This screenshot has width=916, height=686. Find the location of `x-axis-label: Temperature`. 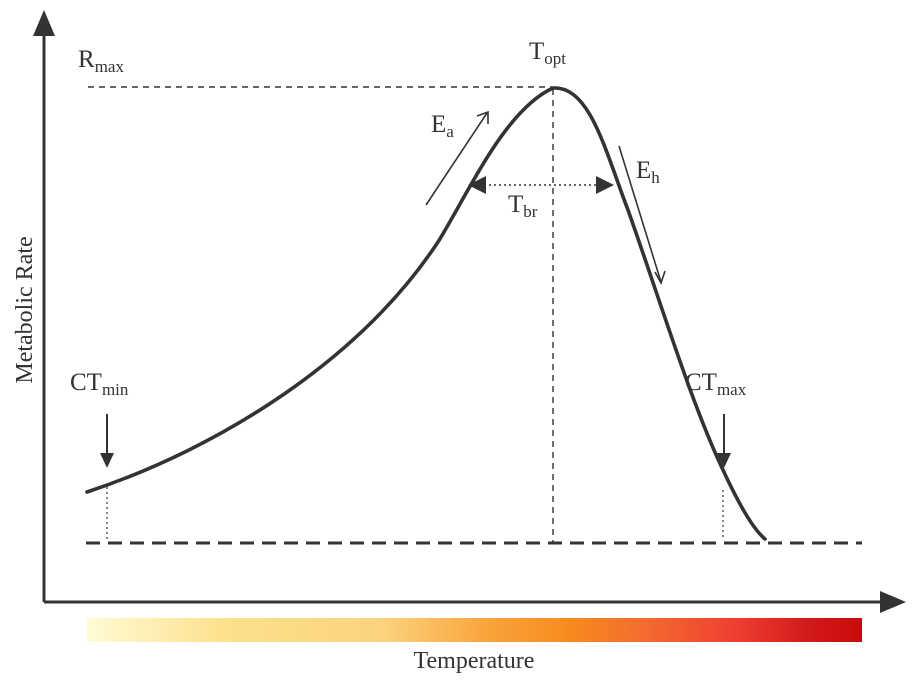

x-axis-label: Temperature is located at coordinates (474, 661).